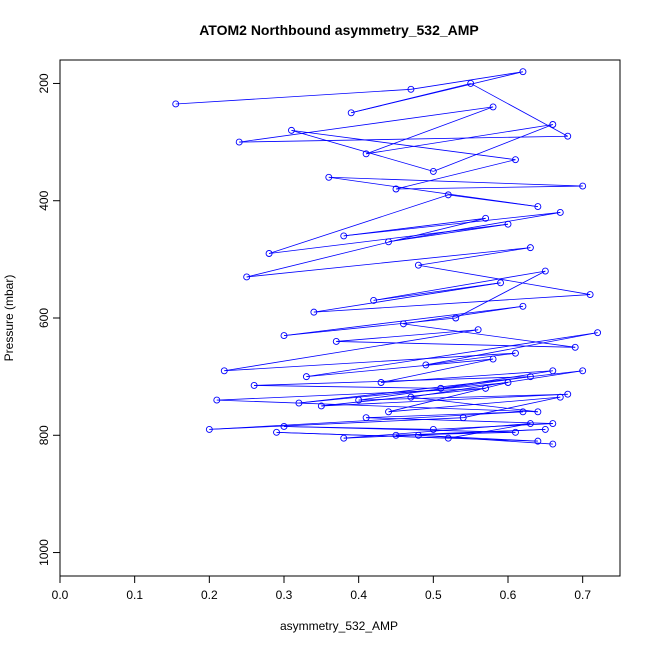 The image size is (650, 650). I want to click on y-tick-label: 800, so click(44, 435).